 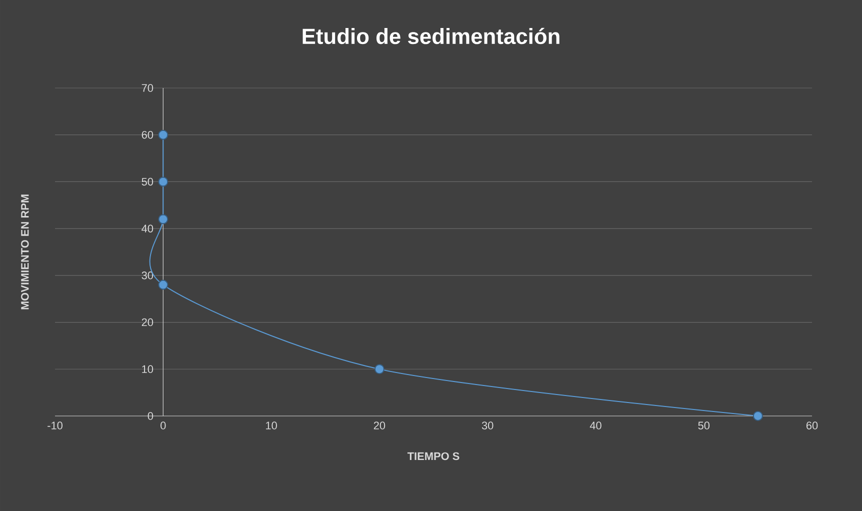 What do you see at coordinates (596, 426) in the screenshot?
I see `x-tick-label: 40` at bounding box center [596, 426].